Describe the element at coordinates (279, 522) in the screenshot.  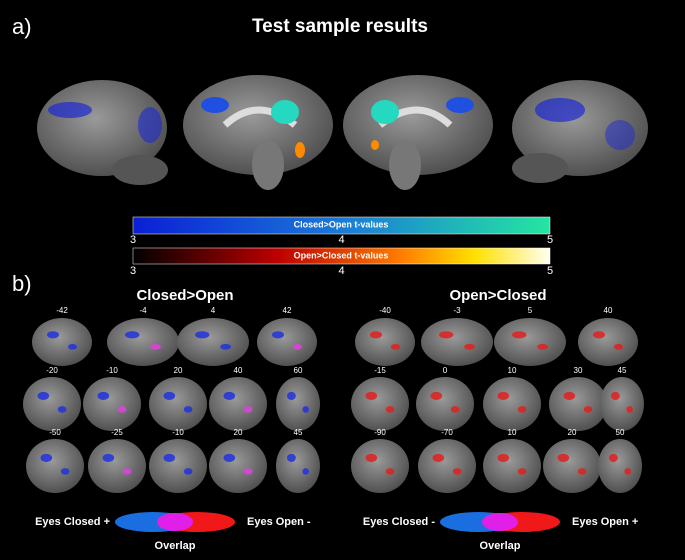
I see `legend-label: Eyes Open -` at that location.